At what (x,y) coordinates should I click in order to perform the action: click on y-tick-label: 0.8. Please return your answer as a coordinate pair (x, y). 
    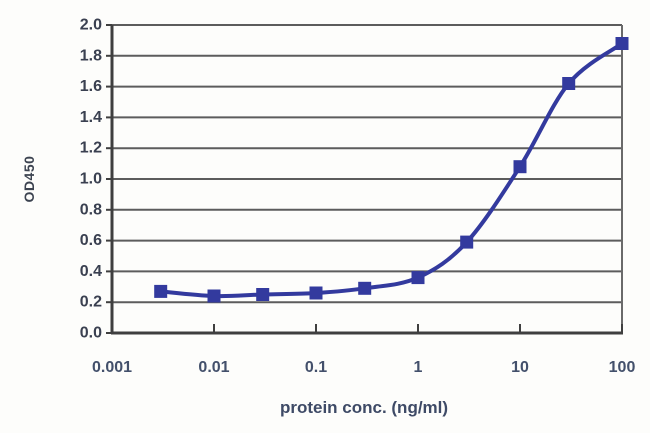
    Looking at the image, I should click on (91, 209).